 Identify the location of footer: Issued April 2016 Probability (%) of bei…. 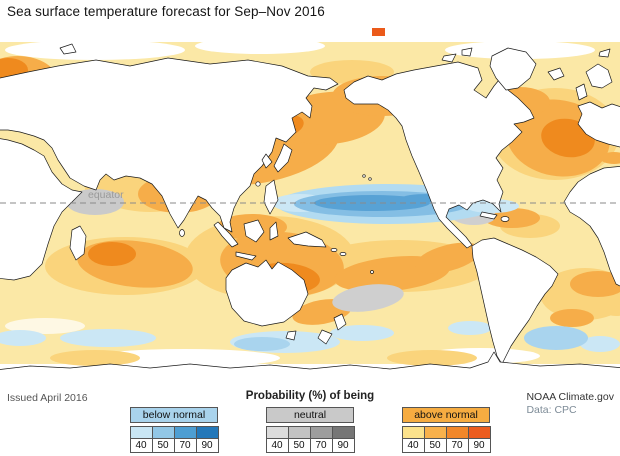
(310, 422).